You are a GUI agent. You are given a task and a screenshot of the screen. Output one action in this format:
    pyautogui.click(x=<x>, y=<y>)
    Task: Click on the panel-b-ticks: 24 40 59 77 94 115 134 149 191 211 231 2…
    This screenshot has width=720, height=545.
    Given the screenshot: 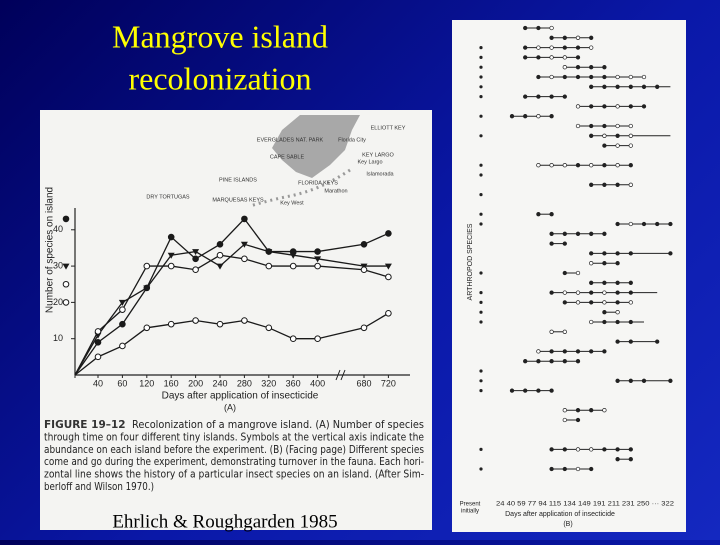 What is the action you would take?
    pyautogui.click(x=585, y=505)
    